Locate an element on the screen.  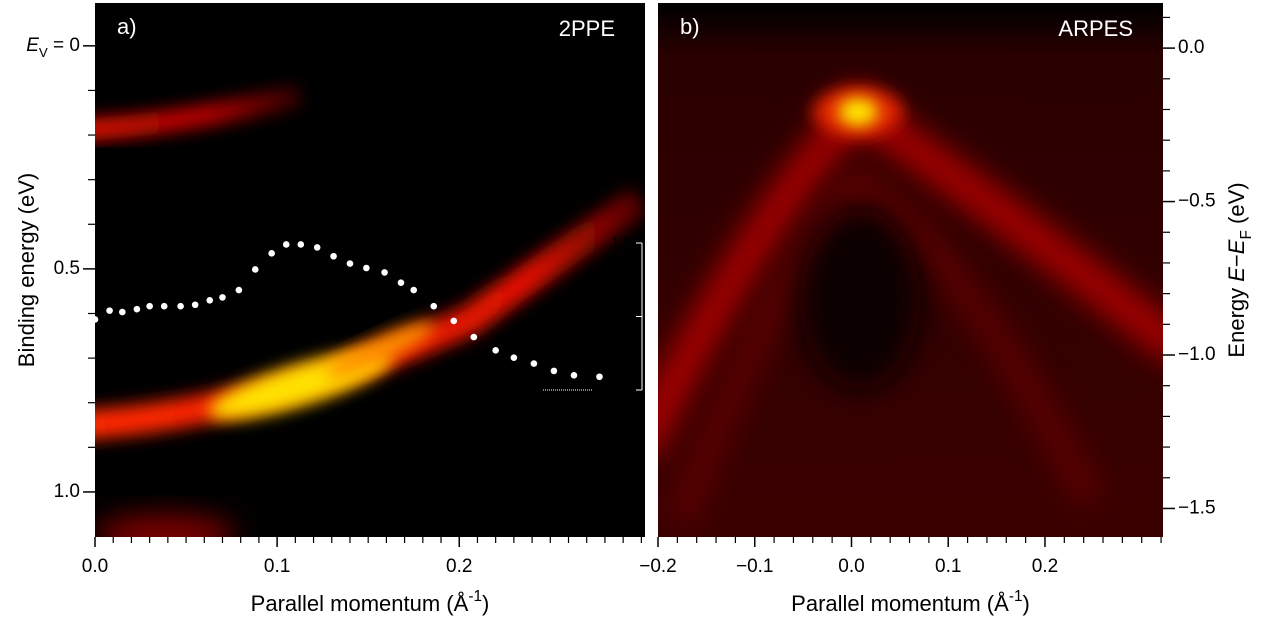
text-part: = 0 is located at coordinates (64, 45).